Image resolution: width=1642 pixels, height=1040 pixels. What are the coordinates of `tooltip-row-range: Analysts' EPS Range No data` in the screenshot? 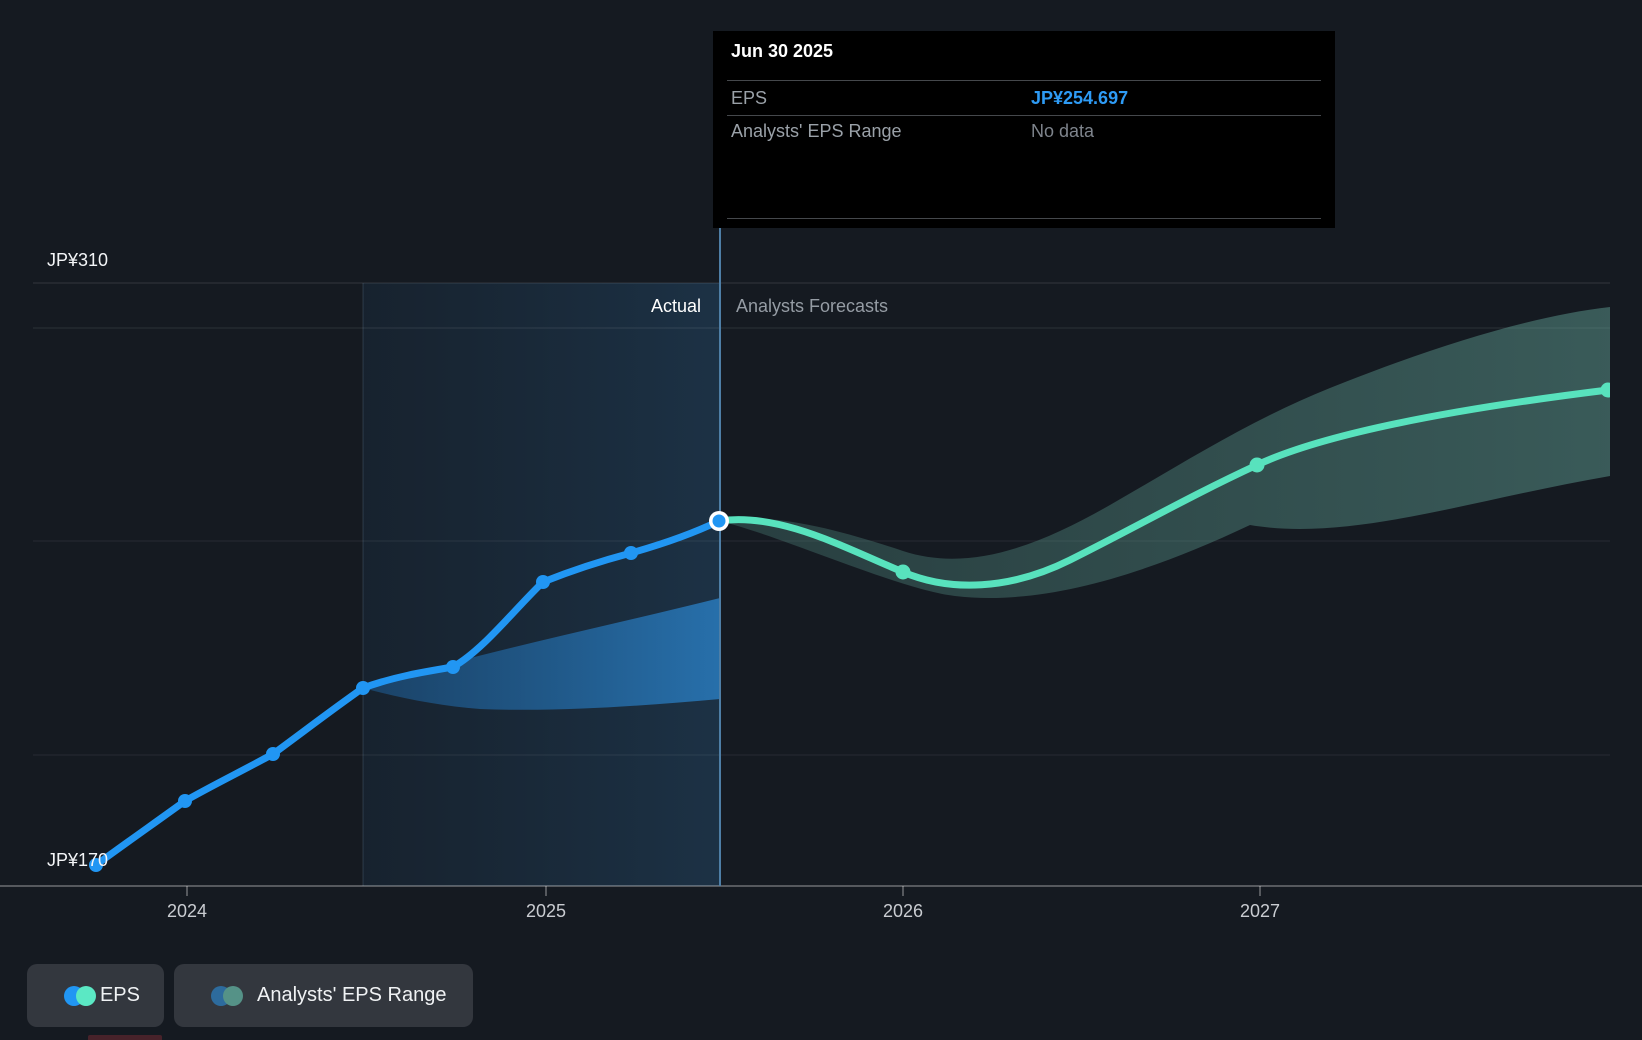 It's located at (1026, 131).